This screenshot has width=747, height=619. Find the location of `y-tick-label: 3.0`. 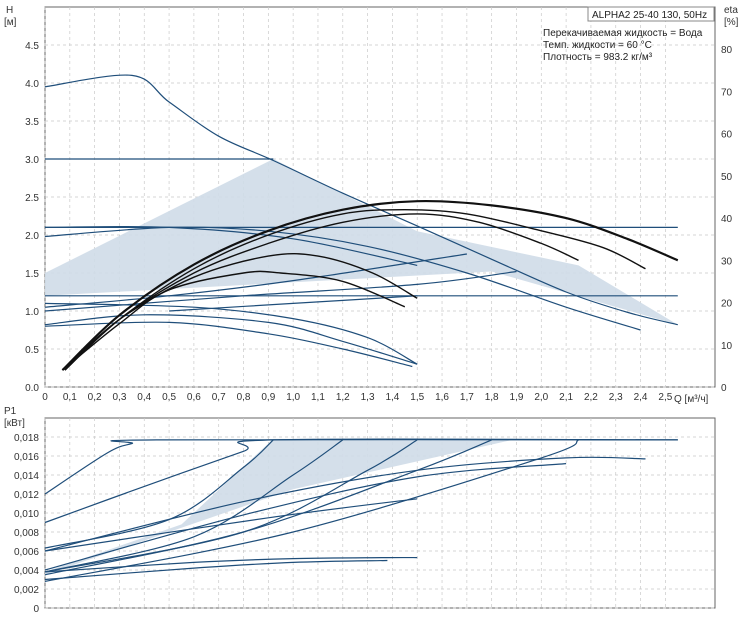

y-tick-label: 3.0 is located at coordinates (32, 160).